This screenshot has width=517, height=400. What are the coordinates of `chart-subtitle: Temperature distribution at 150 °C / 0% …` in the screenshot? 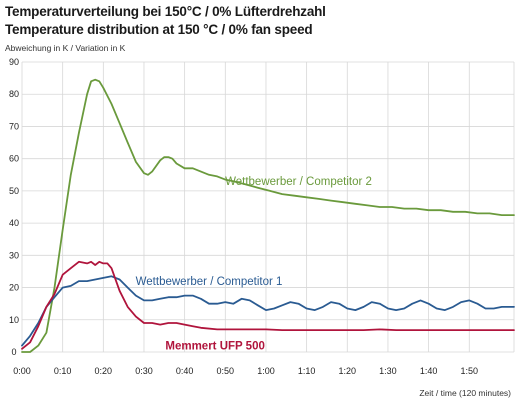 It's located at (159, 29).